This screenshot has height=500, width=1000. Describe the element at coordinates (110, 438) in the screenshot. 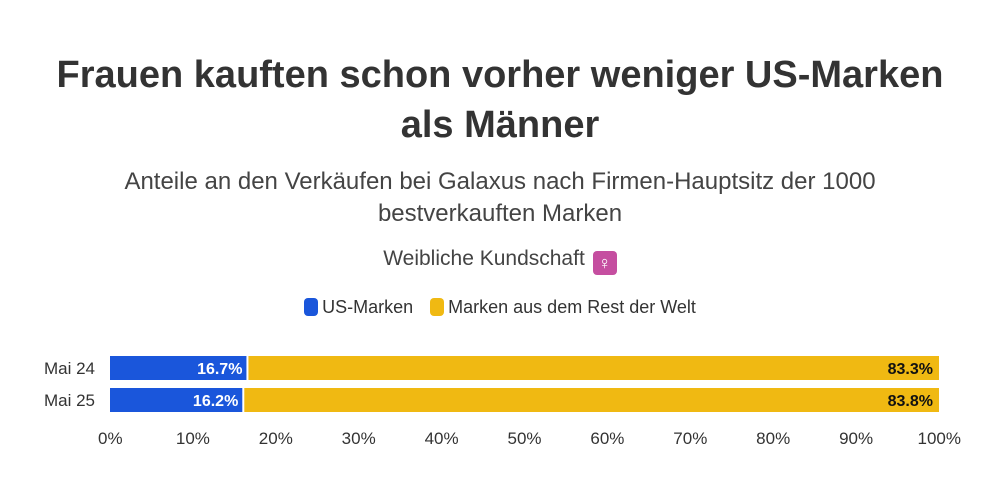

I see `x-tick-label-0: 0%` at that location.